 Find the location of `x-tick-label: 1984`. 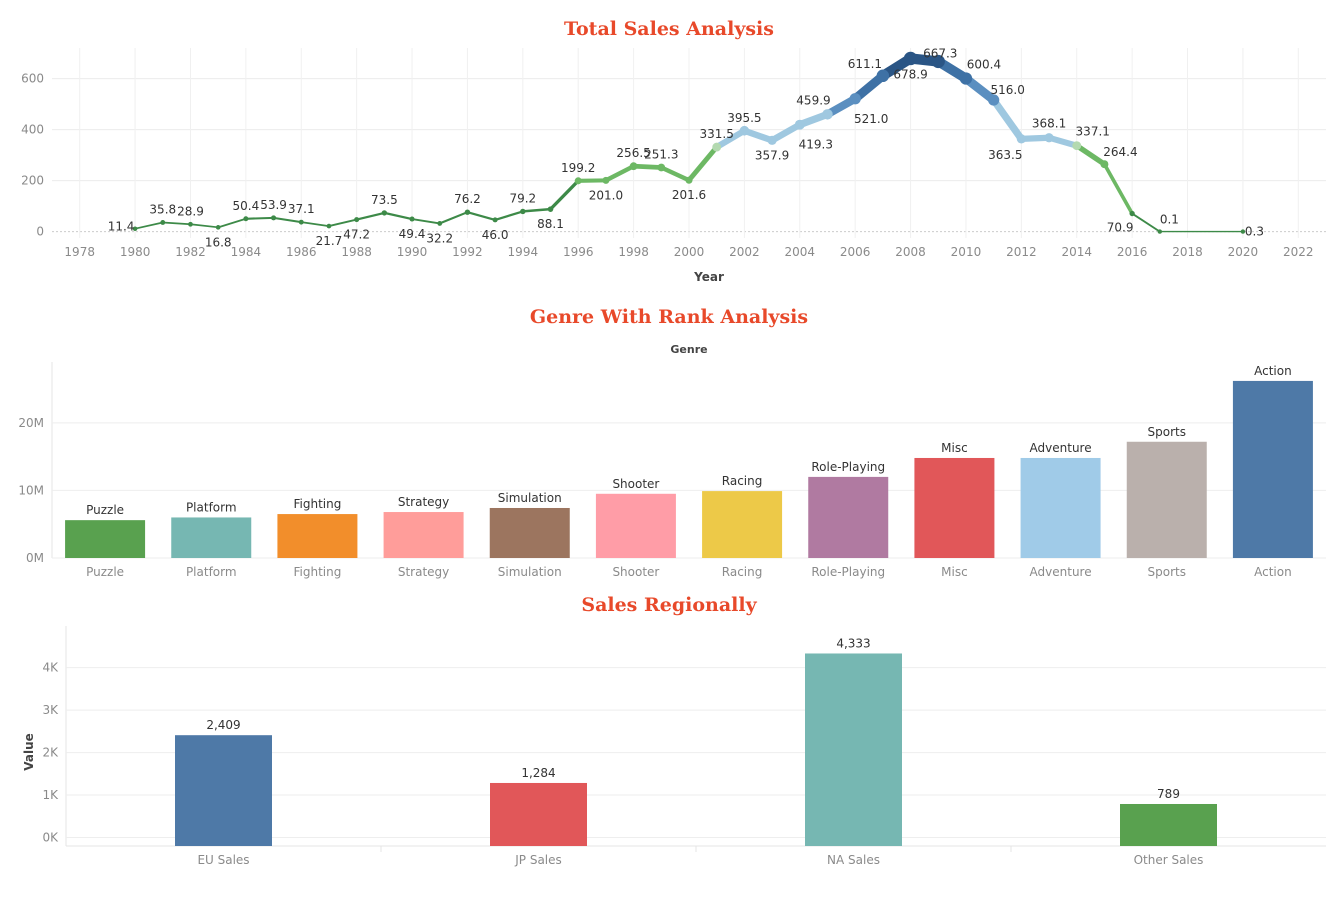

x-tick-label: 1984 is located at coordinates (246, 252).